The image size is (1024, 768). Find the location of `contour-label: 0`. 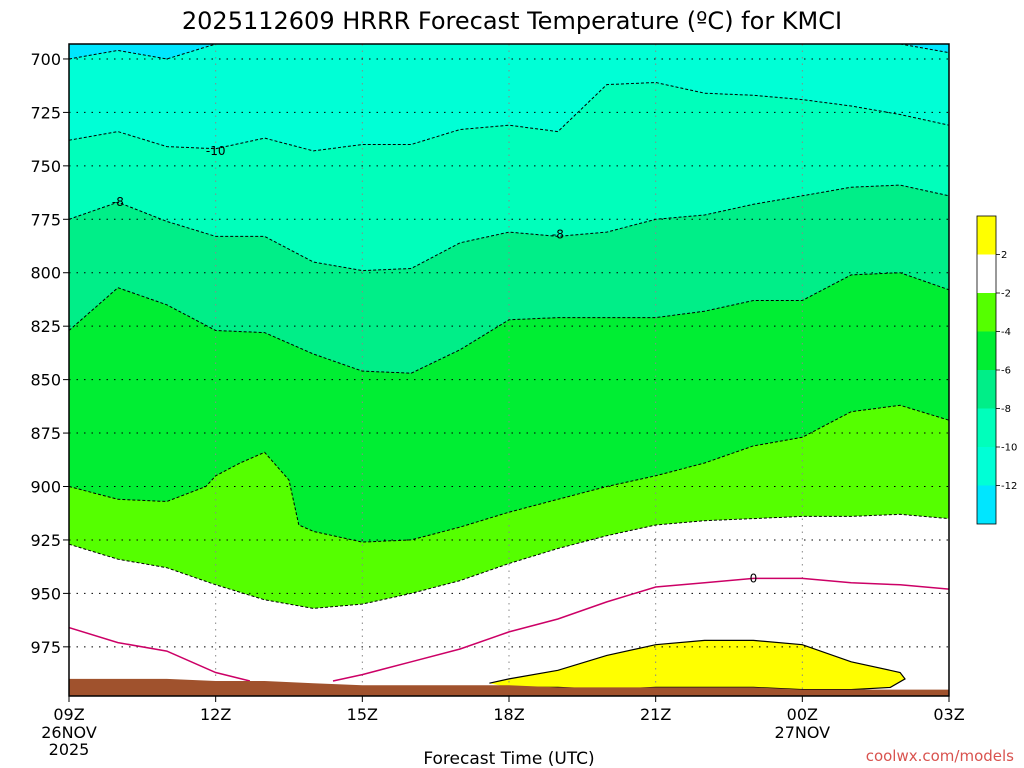

contour-label: 0 is located at coordinates (754, 578).